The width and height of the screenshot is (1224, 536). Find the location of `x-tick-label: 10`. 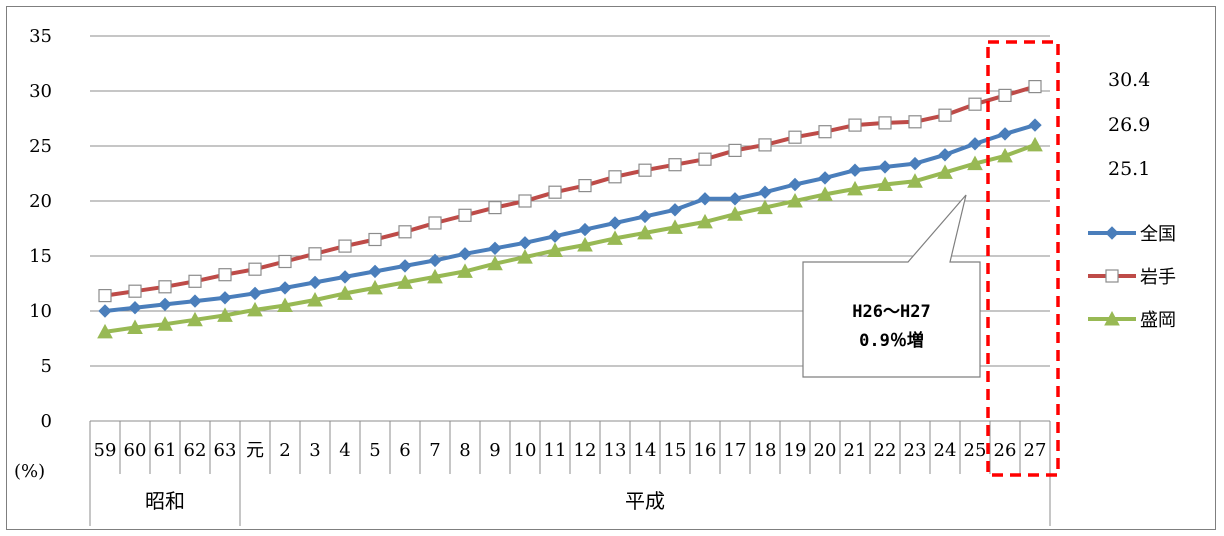

x-tick-label: 10 is located at coordinates (525, 450).